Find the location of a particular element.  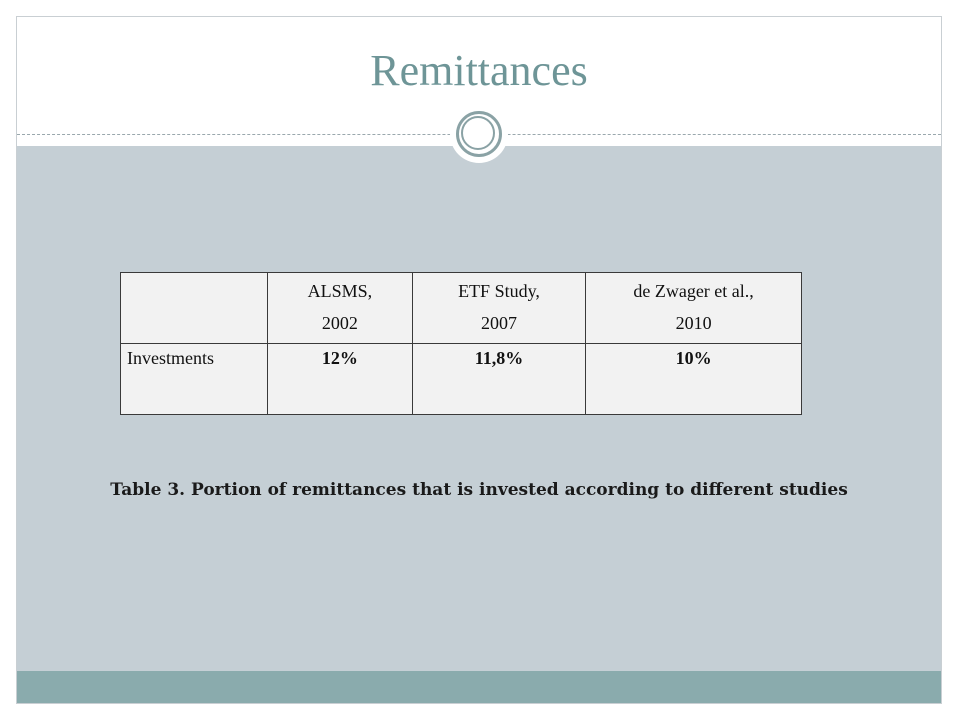

table-header-cell-etf: ETF Study, 2007 is located at coordinates (499, 308).